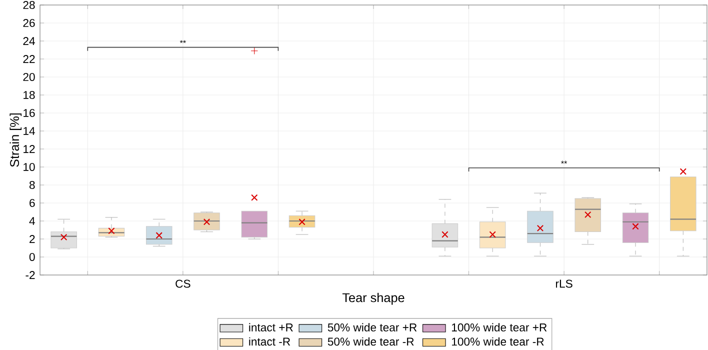 This screenshot has width=708, height=350. What do you see at coordinates (30, 275) in the screenshot?
I see `y-tick-label: -2` at bounding box center [30, 275].